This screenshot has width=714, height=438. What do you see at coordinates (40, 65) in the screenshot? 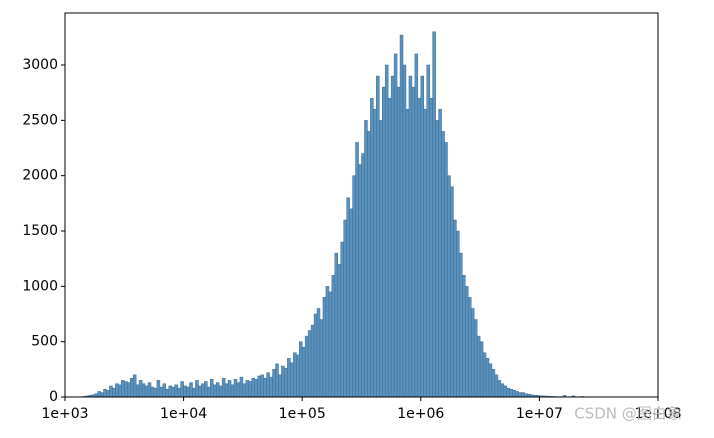
I see `y-tick-label: 3000` at bounding box center [40, 65].